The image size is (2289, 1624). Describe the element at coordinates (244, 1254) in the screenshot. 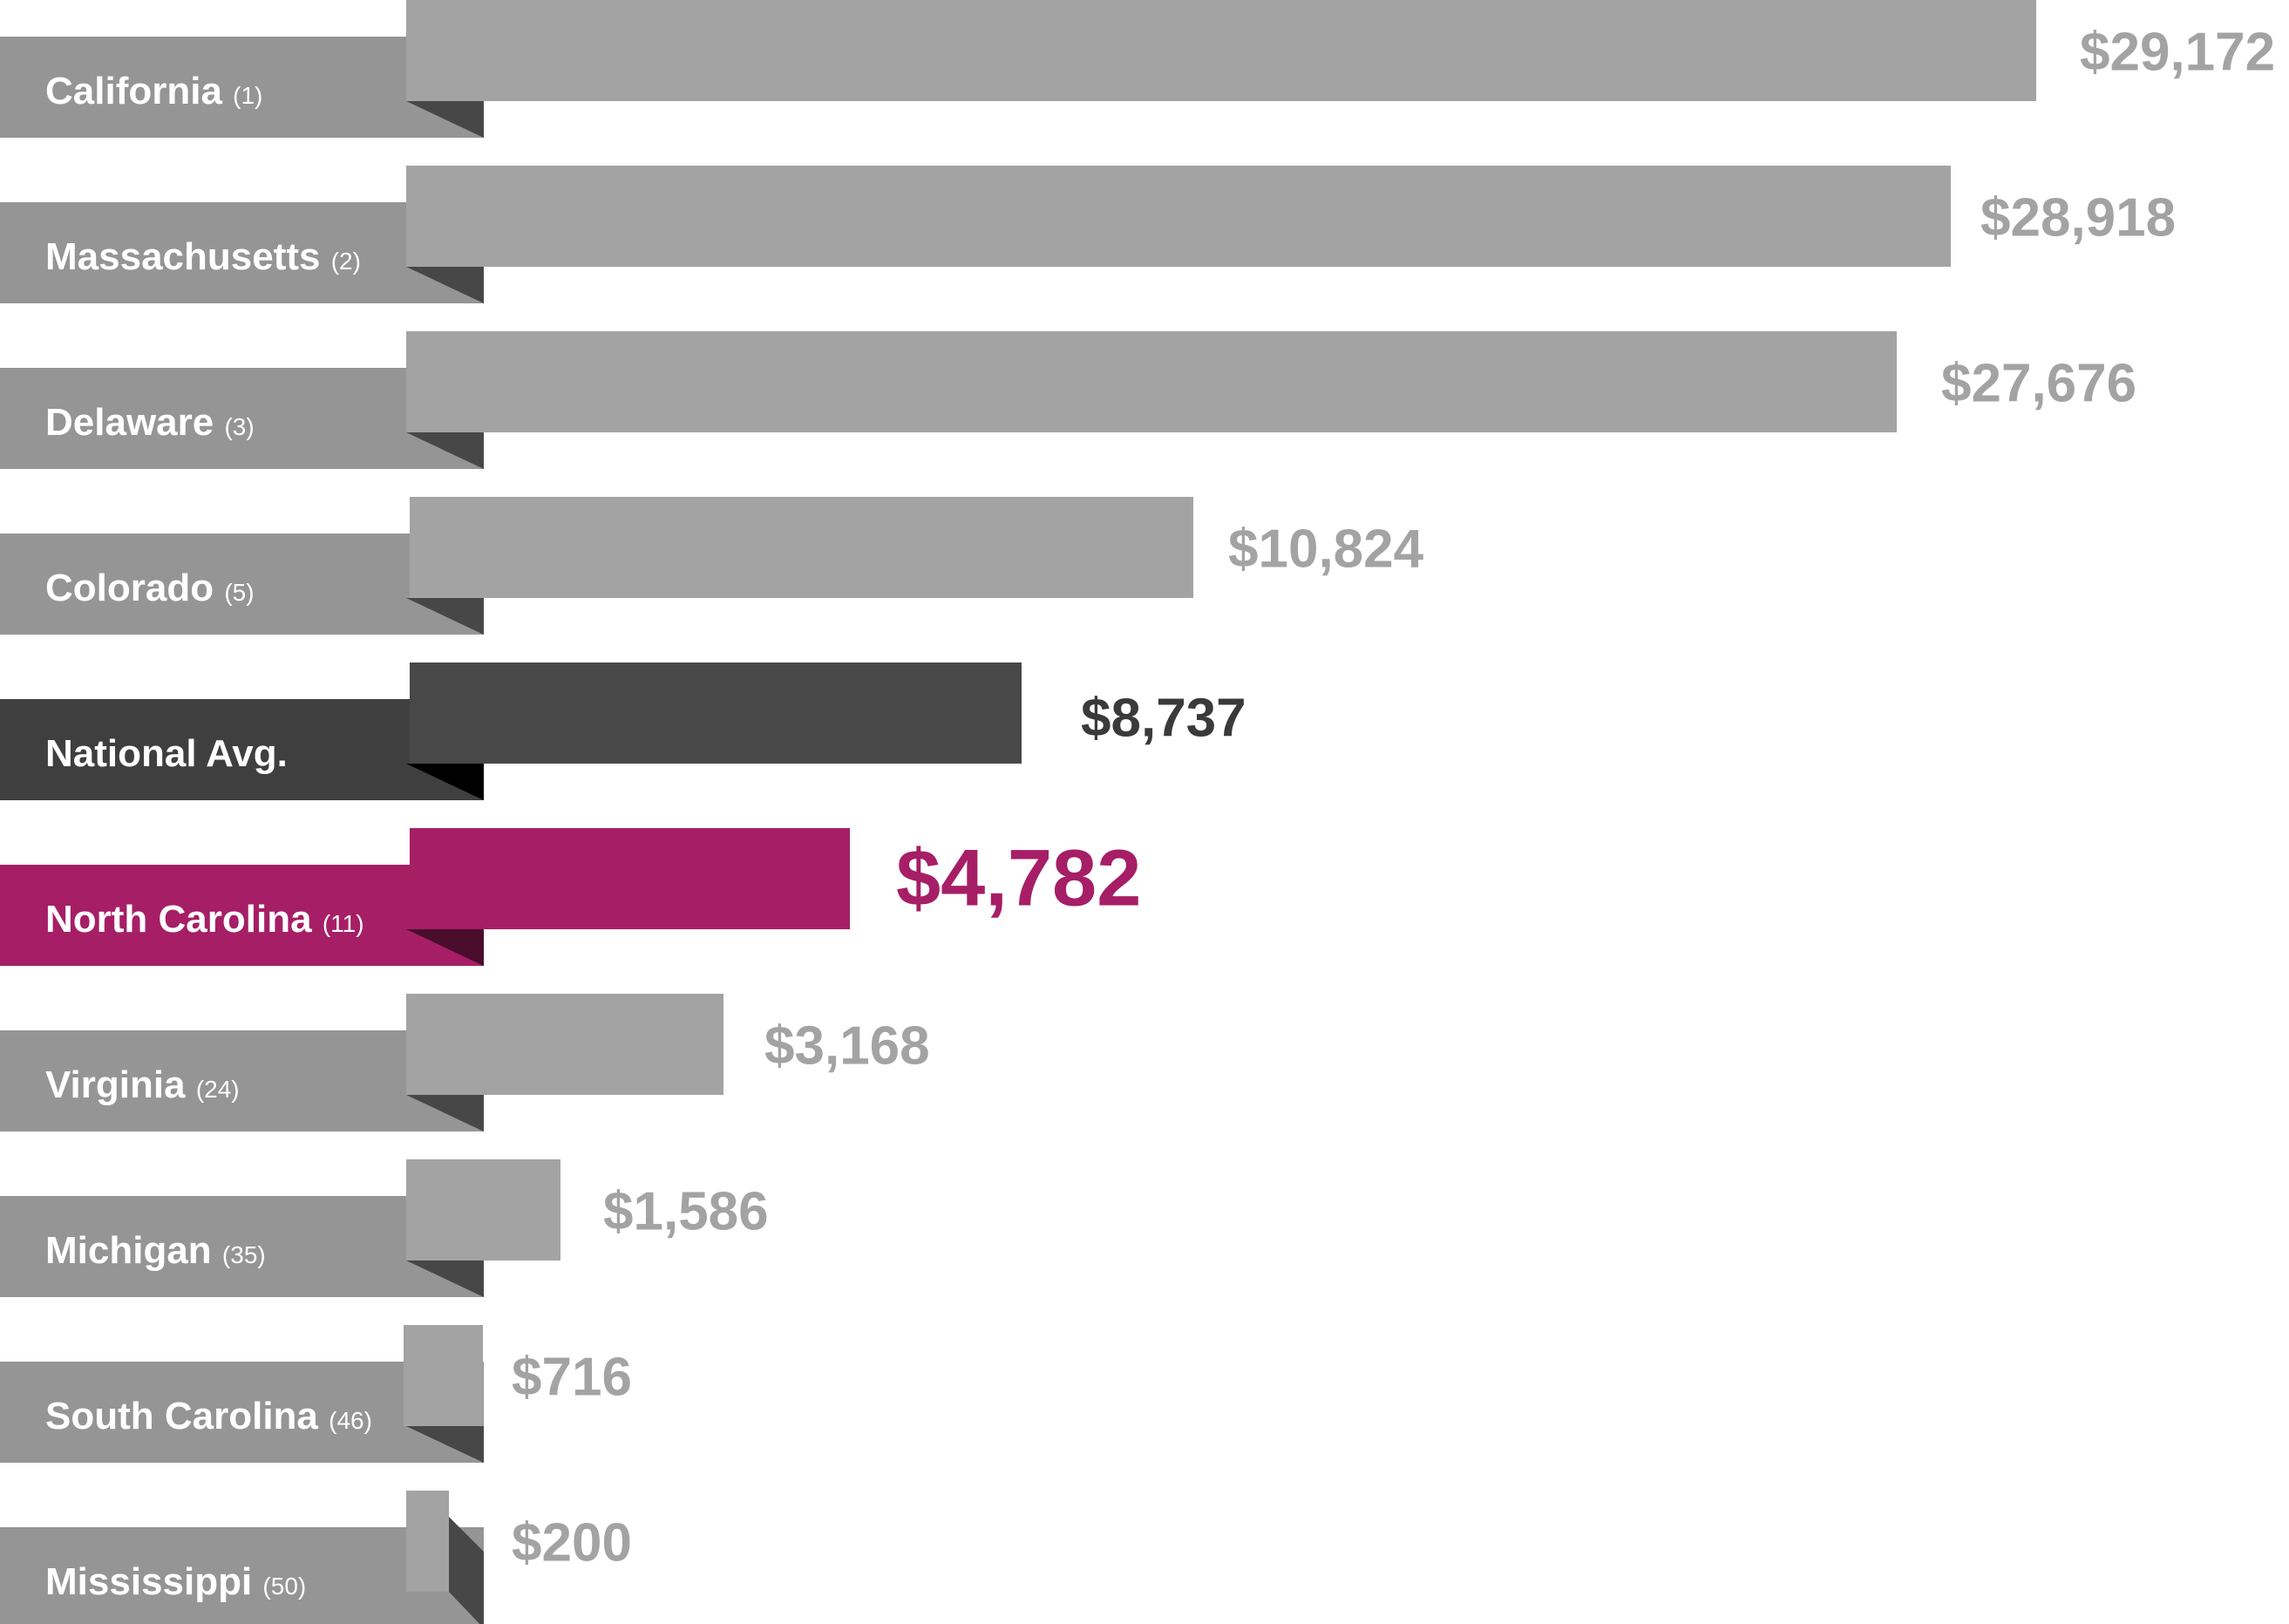

I see `category-rank: (35)` at that location.